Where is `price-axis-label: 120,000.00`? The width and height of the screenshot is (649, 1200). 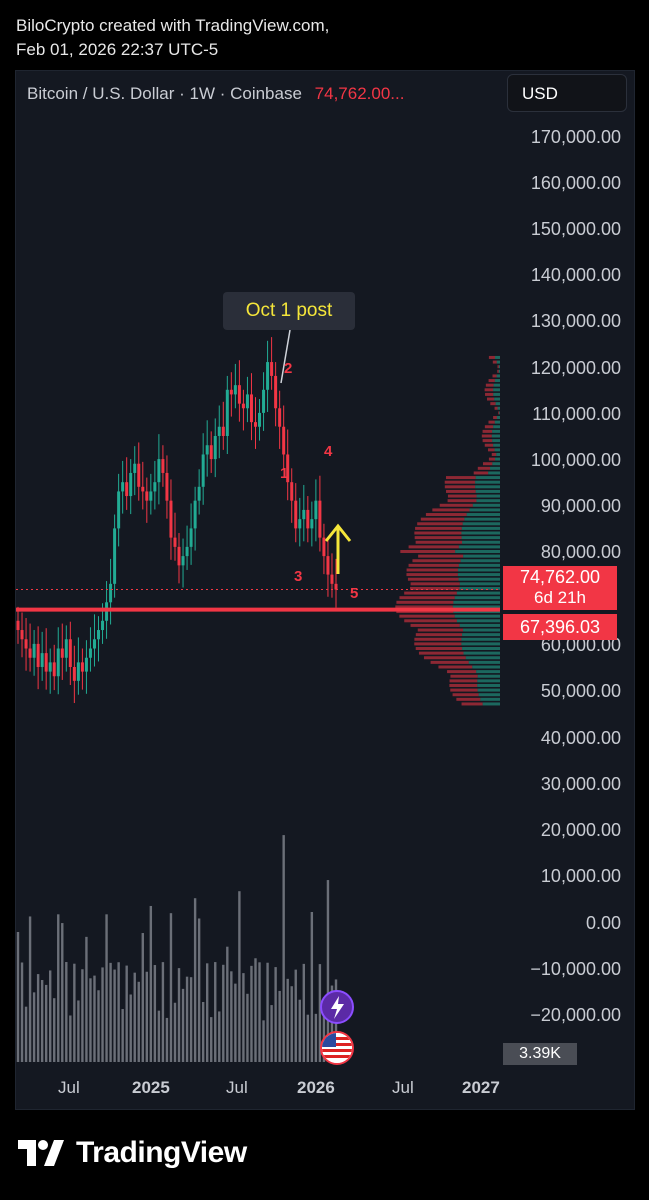 price-axis-label: 120,000.00 is located at coordinates (575, 368).